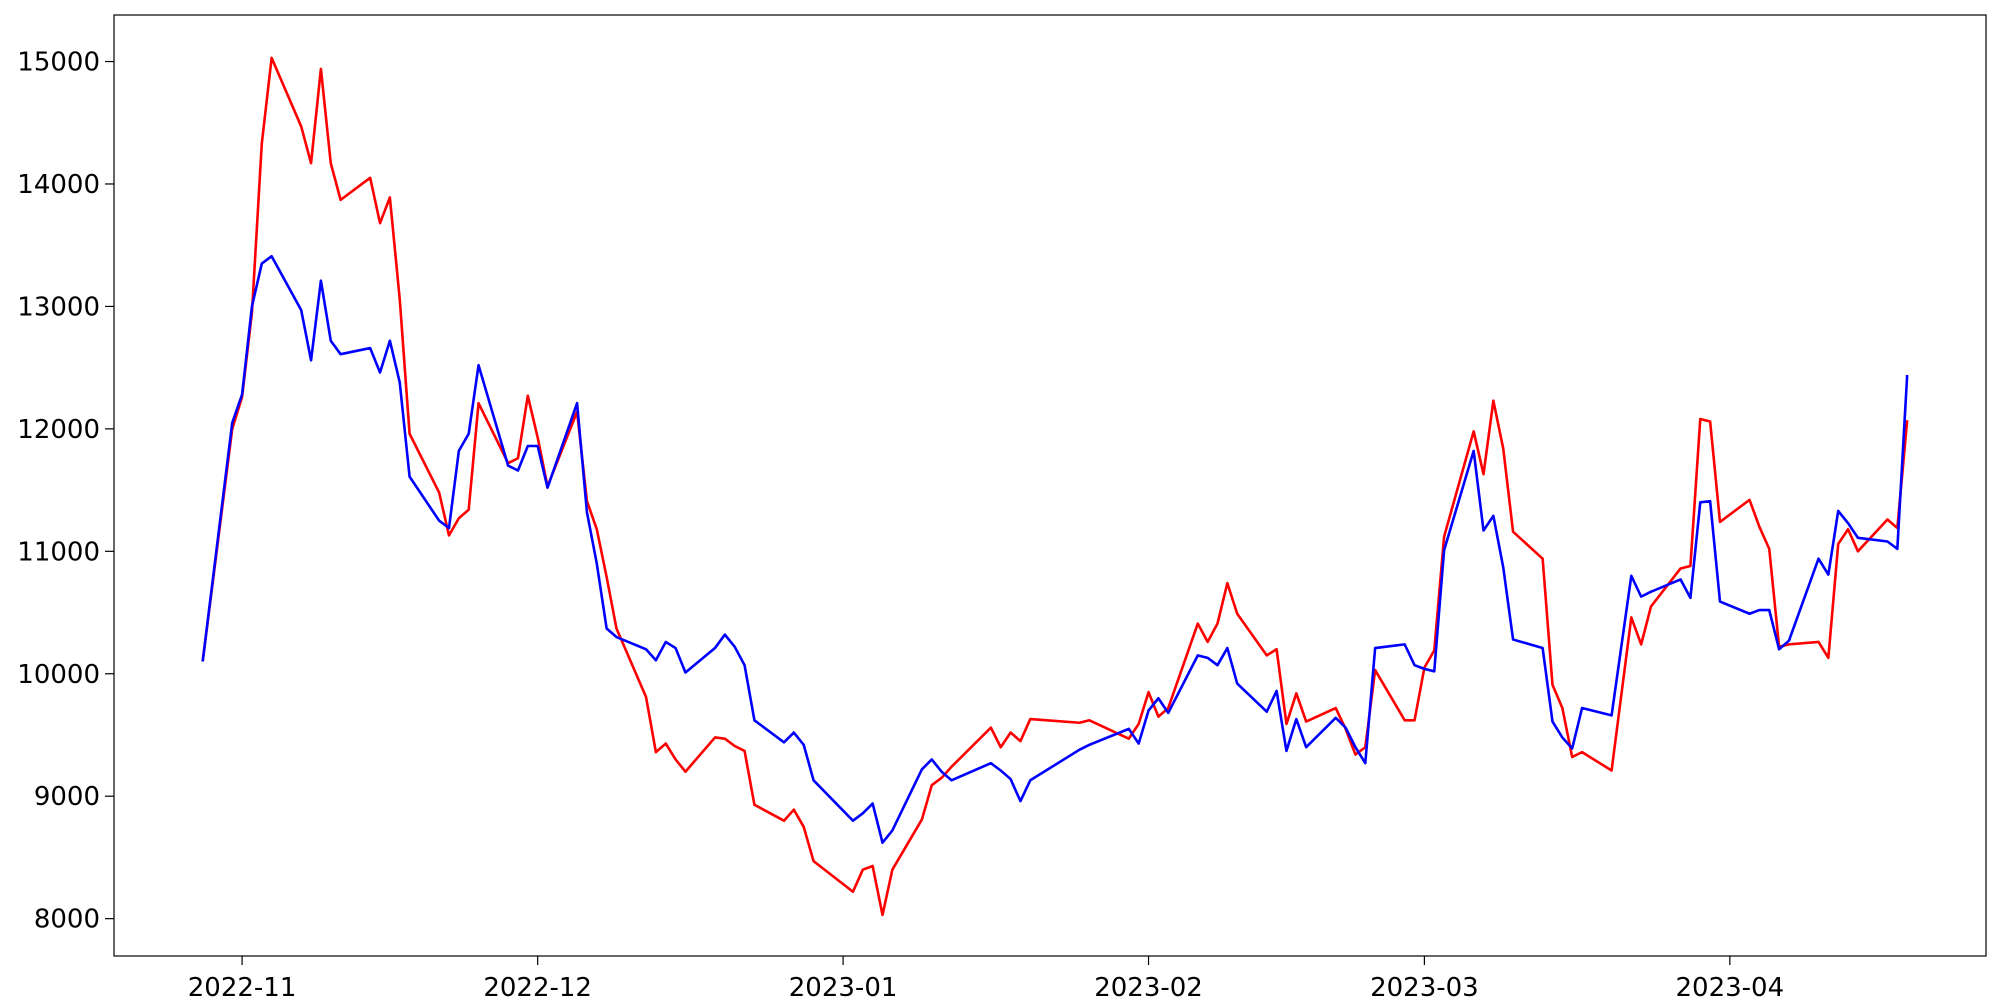  What do you see at coordinates (1730, 986) in the screenshot?
I see `x-tick-label: 2023-04` at bounding box center [1730, 986].